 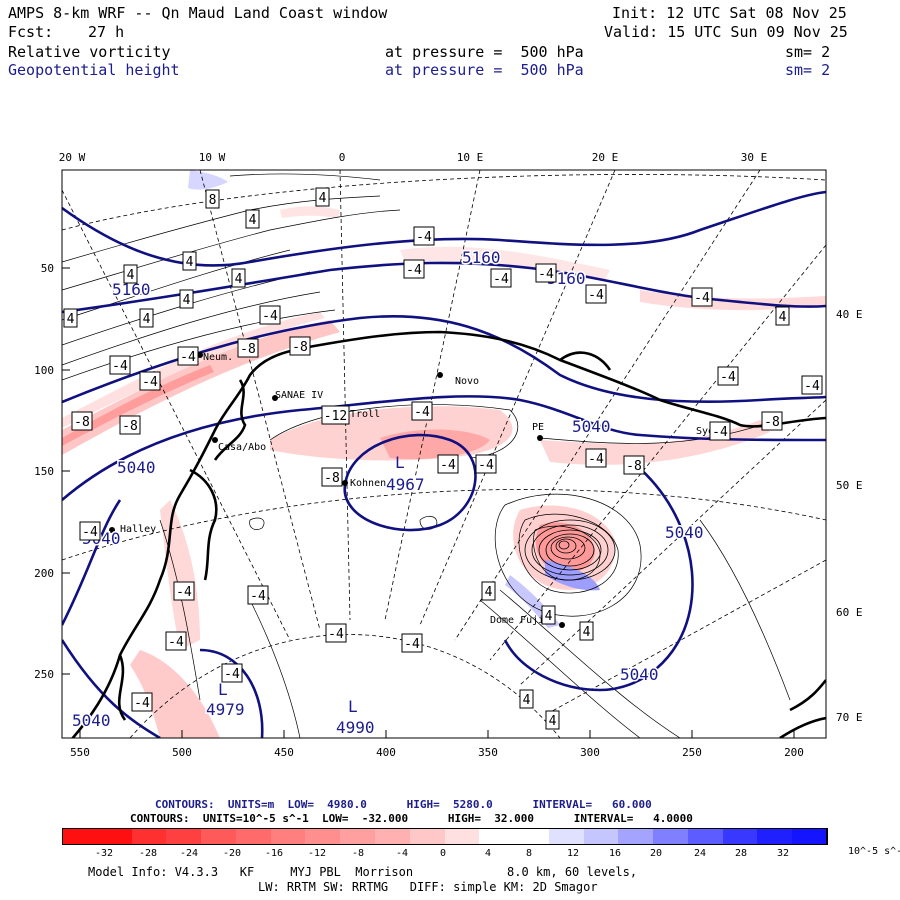 I want to click on y-tick-label: 100, so click(x=44, y=370).